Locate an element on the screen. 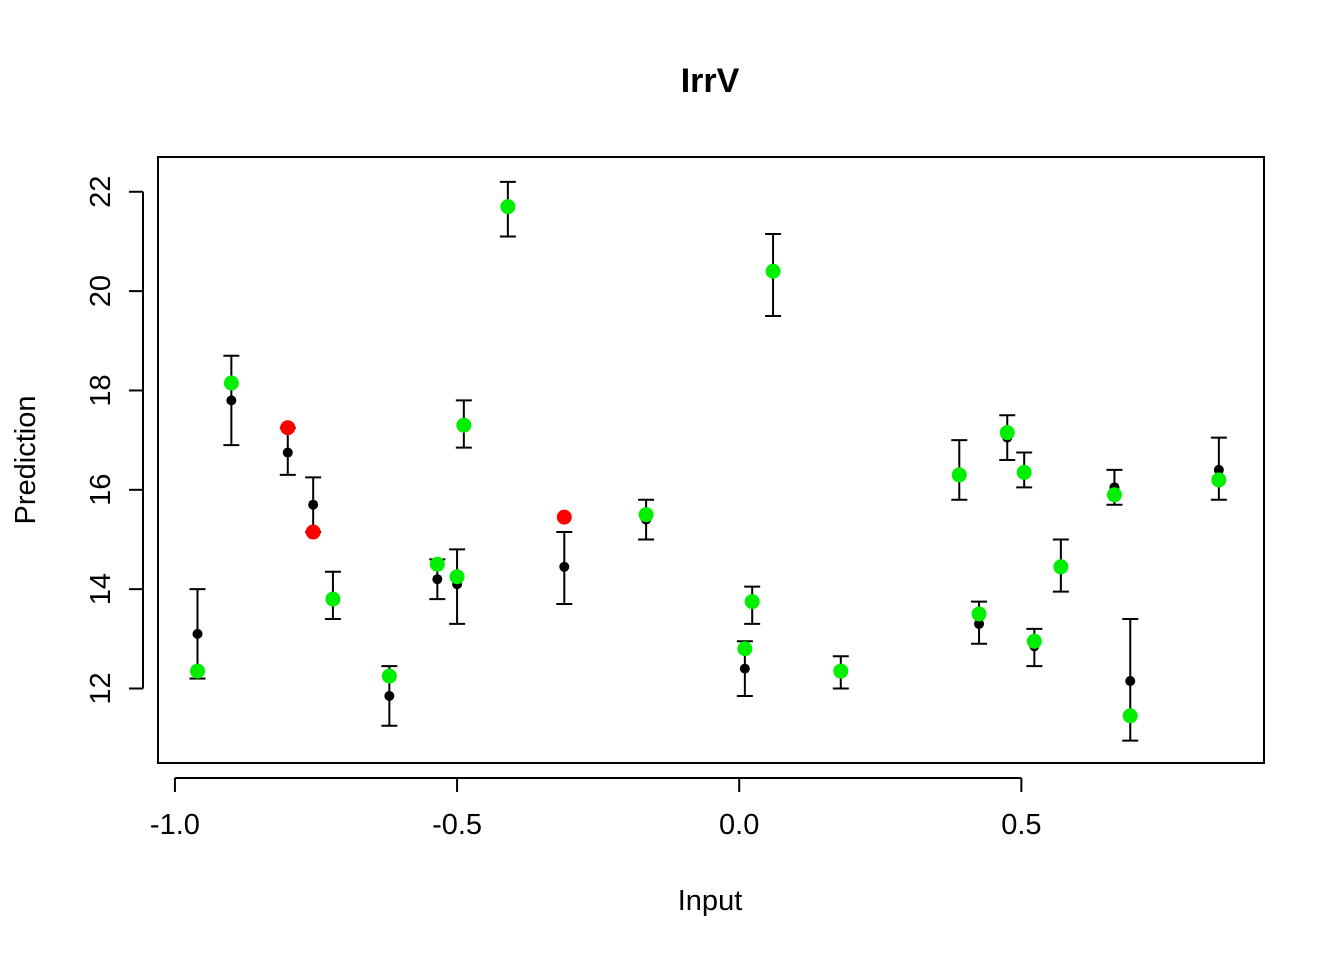 This screenshot has width=1344, height=960. y-tick-label: 22 is located at coordinates (101, 192).